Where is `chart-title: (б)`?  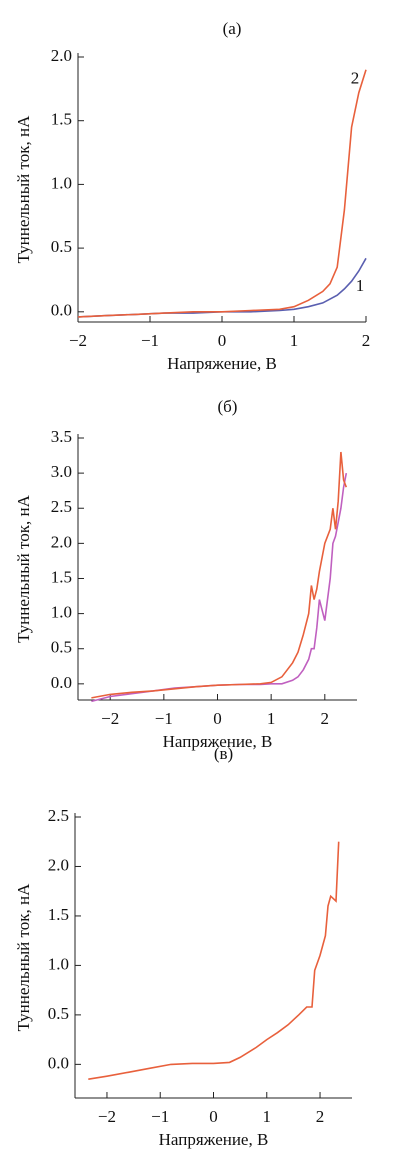
chart-title: (б) is located at coordinates (228, 406).